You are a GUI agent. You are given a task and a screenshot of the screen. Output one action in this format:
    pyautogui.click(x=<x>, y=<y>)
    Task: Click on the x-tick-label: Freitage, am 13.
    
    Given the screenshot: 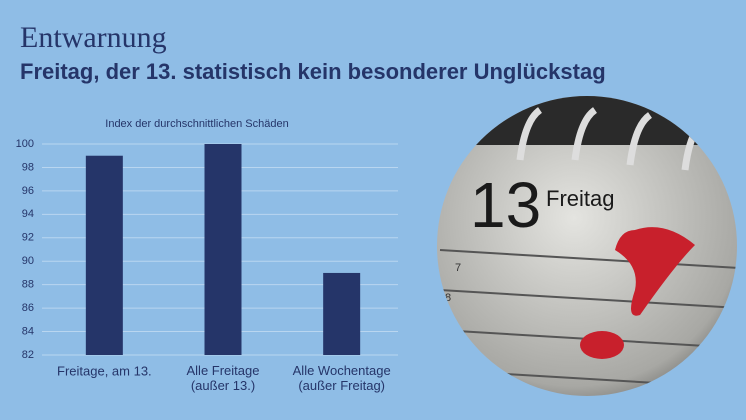 What is the action you would take?
    pyautogui.click(x=104, y=370)
    